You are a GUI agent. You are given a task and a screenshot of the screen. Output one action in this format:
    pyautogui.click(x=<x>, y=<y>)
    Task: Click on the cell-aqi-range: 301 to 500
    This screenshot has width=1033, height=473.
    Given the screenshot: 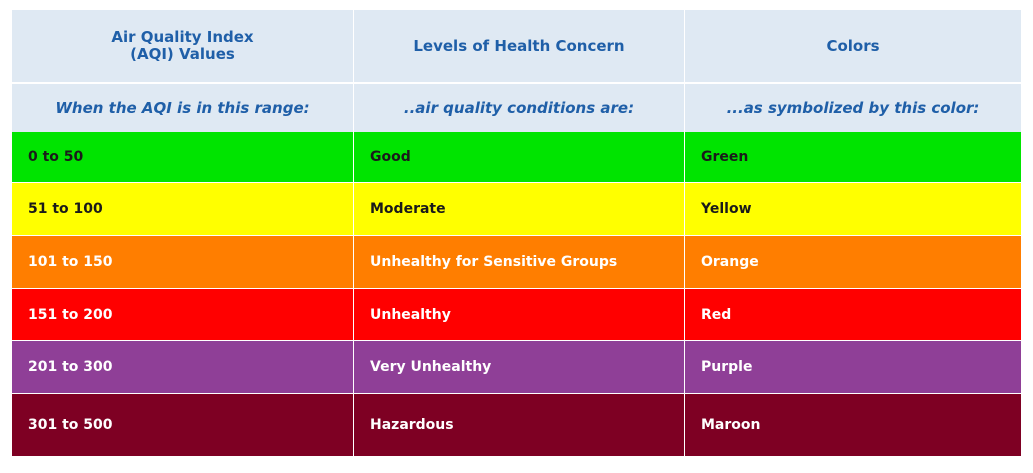 What is the action you would take?
    pyautogui.click(x=182, y=425)
    